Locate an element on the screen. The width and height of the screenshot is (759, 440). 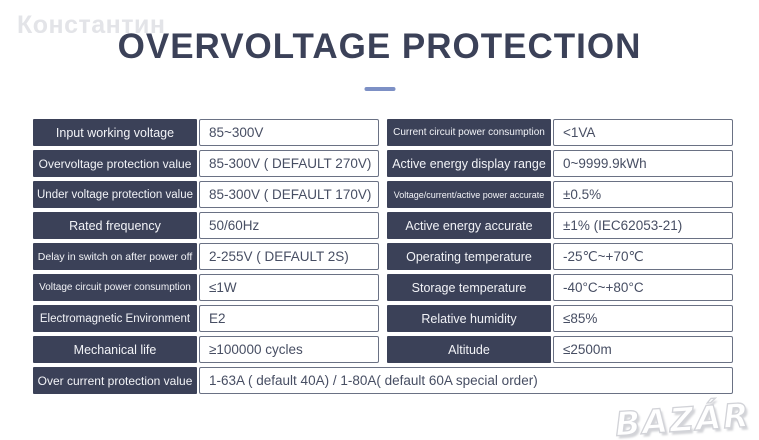
table-row: Active energy display range 0~9999.9kWh is located at coordinates (560, 163).